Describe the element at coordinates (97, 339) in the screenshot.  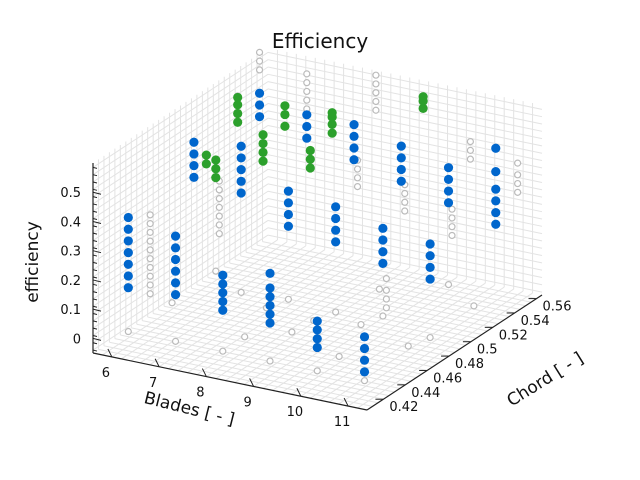
I see `z-tick-mark` at that location.